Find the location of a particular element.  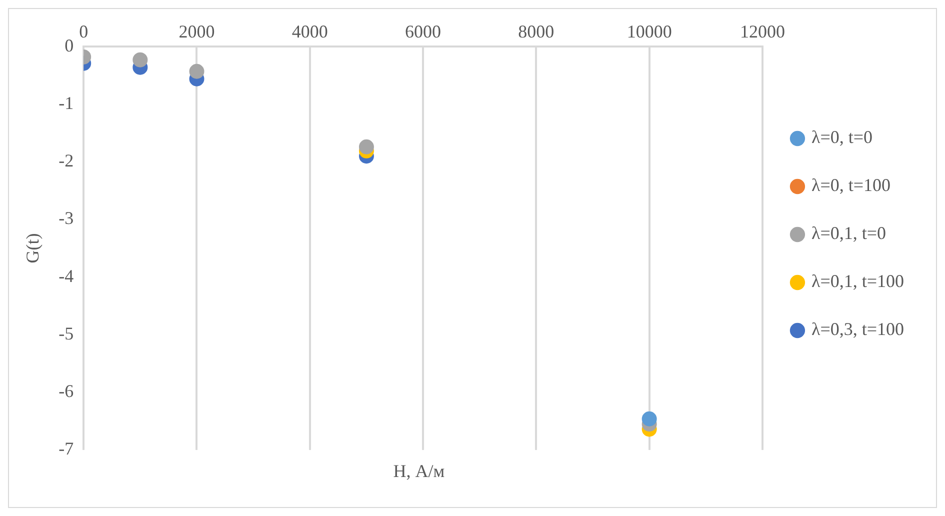

y-tick-label: -4 is located at coordinates (66, 276).